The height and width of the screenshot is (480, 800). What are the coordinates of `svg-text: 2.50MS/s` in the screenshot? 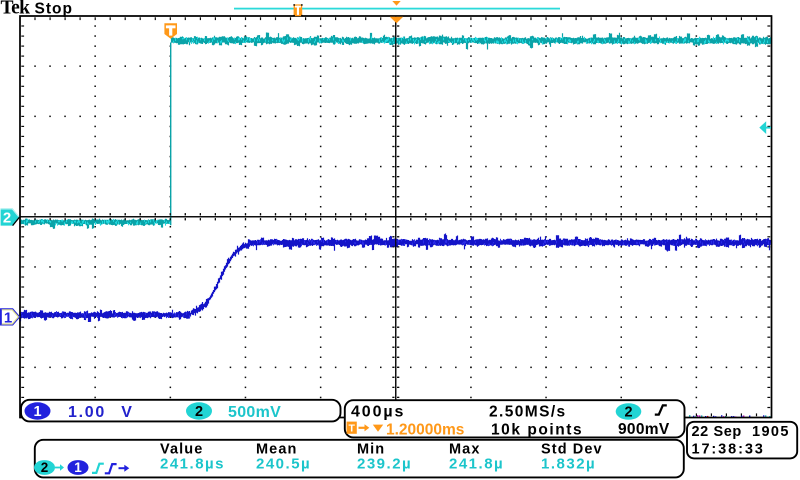 It's located at (528, 412).